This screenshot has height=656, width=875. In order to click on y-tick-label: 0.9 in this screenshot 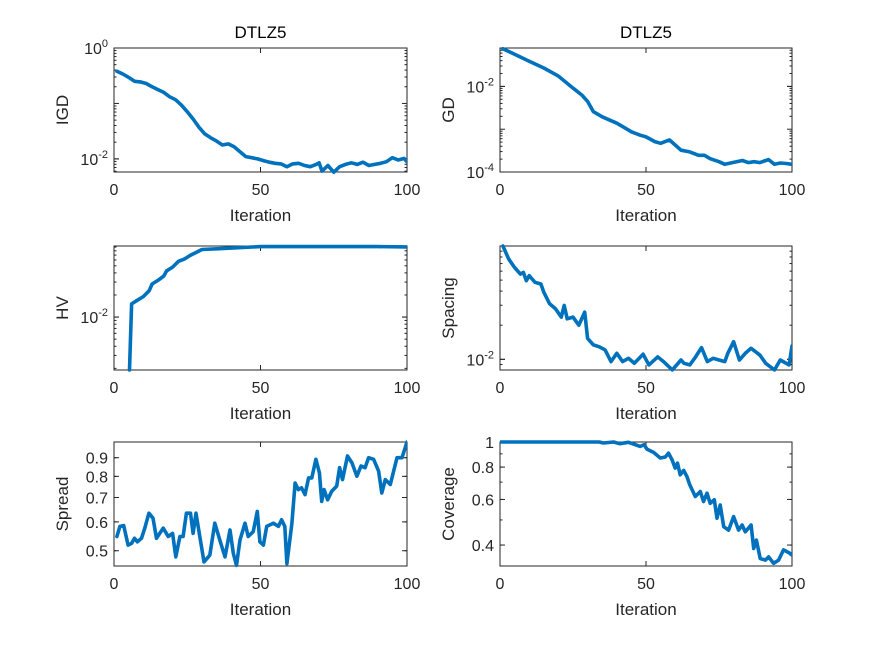, I will do `click(97, 459)`.